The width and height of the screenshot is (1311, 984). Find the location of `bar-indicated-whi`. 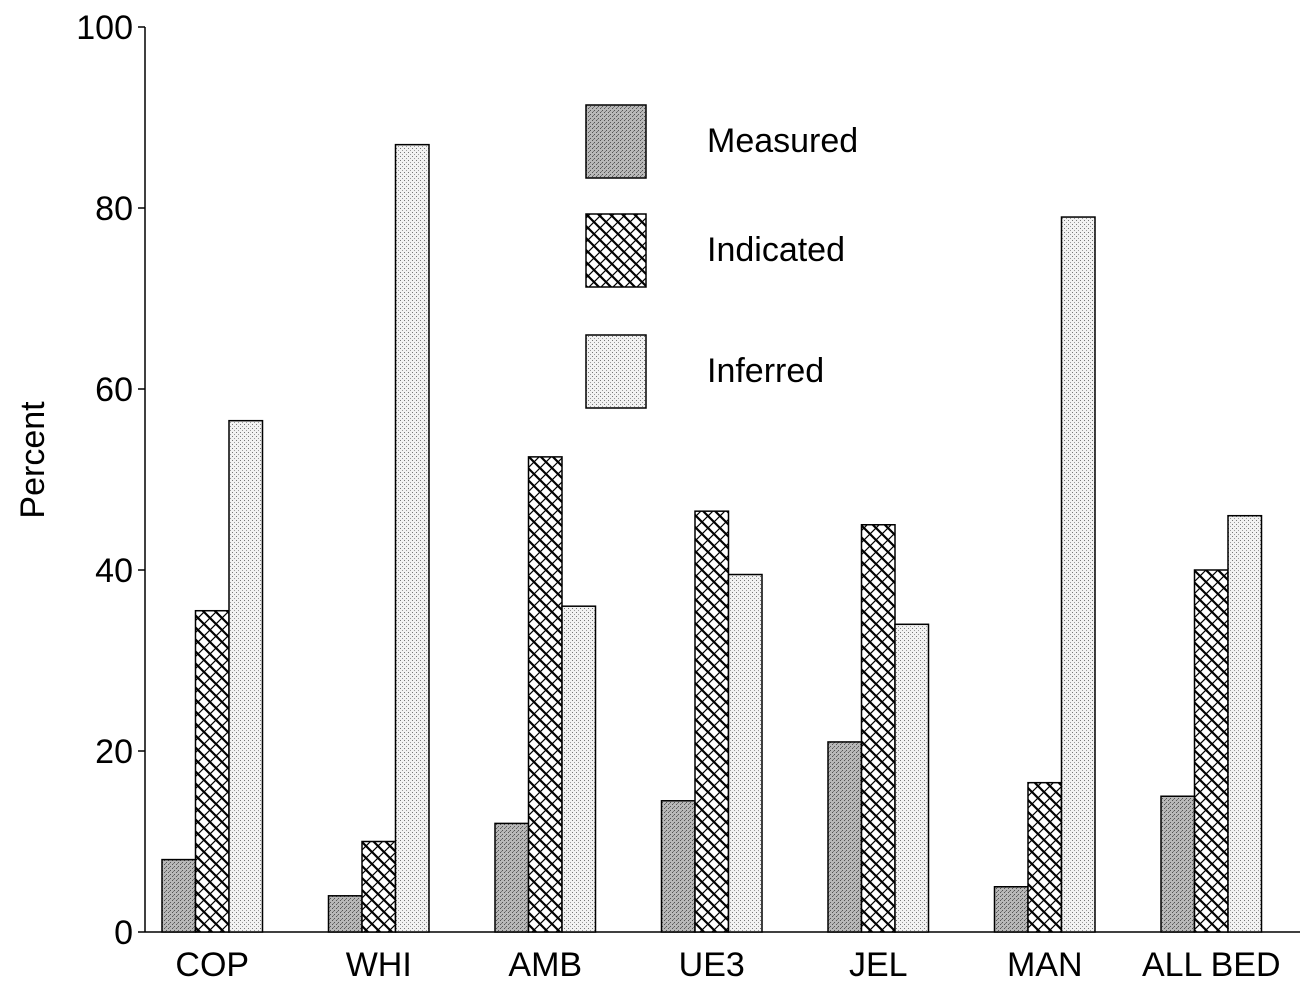

bar-indicated-whi is located at coordinates (379, 886).